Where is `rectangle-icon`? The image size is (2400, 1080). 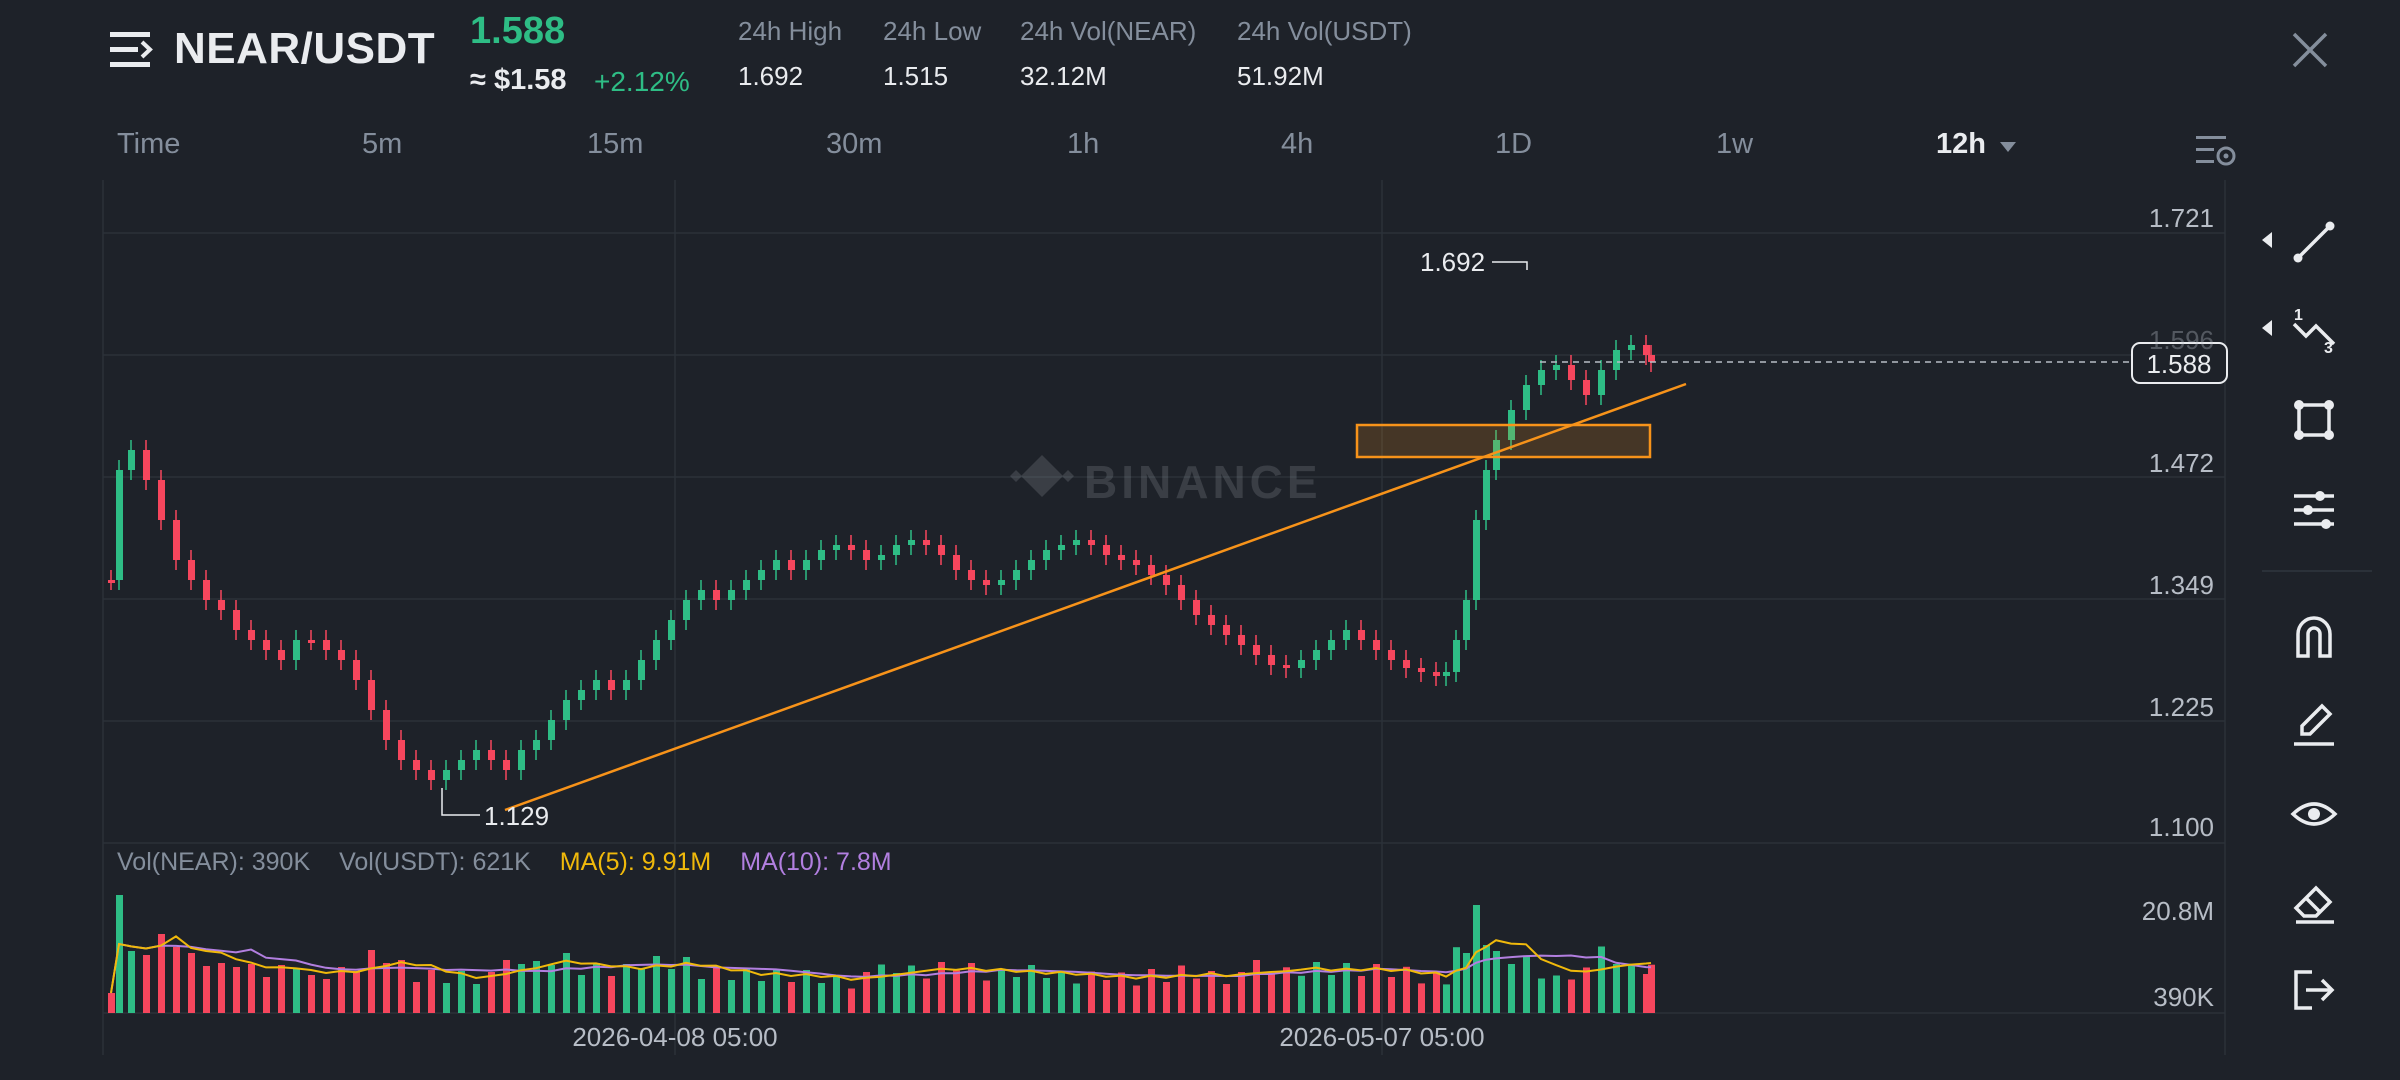 rectangle-icon is located at coordinates (2314, 420).